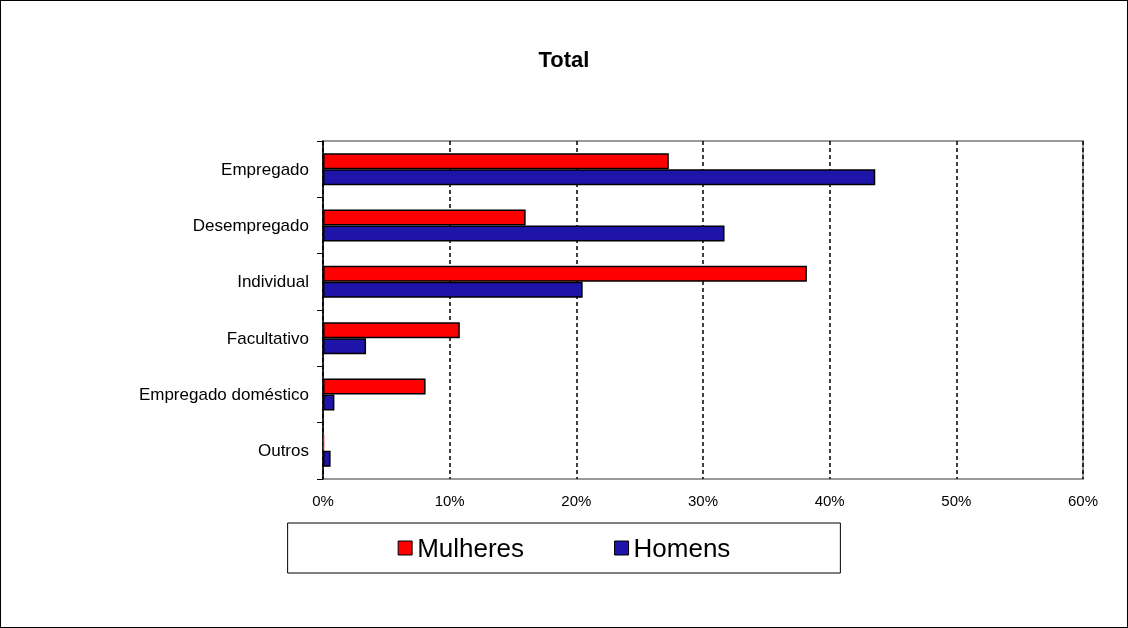  Describe the element at coordinates (323, 500) in the screenshot. I see `x-tick-label: 0%` at that location.